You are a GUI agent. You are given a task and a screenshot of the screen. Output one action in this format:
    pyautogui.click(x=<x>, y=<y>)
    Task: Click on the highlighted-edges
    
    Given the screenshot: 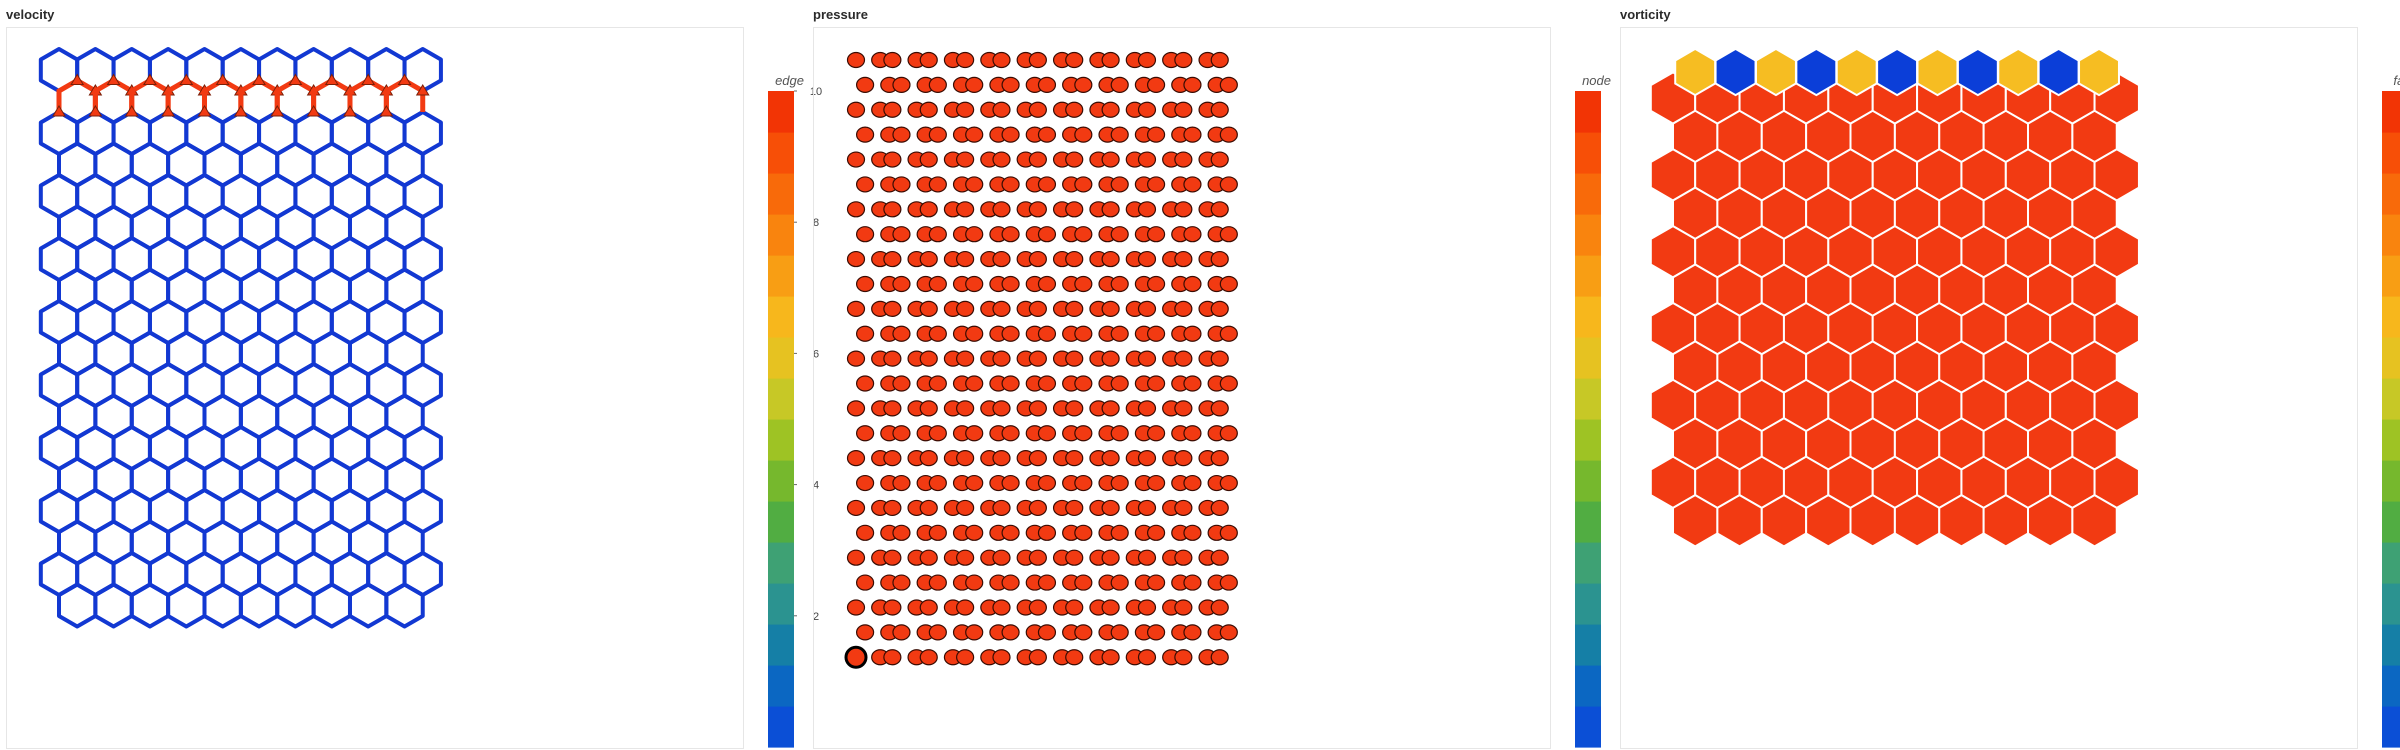 What is the action you would take?
    pyautogui.click(x=241, y=95)
    